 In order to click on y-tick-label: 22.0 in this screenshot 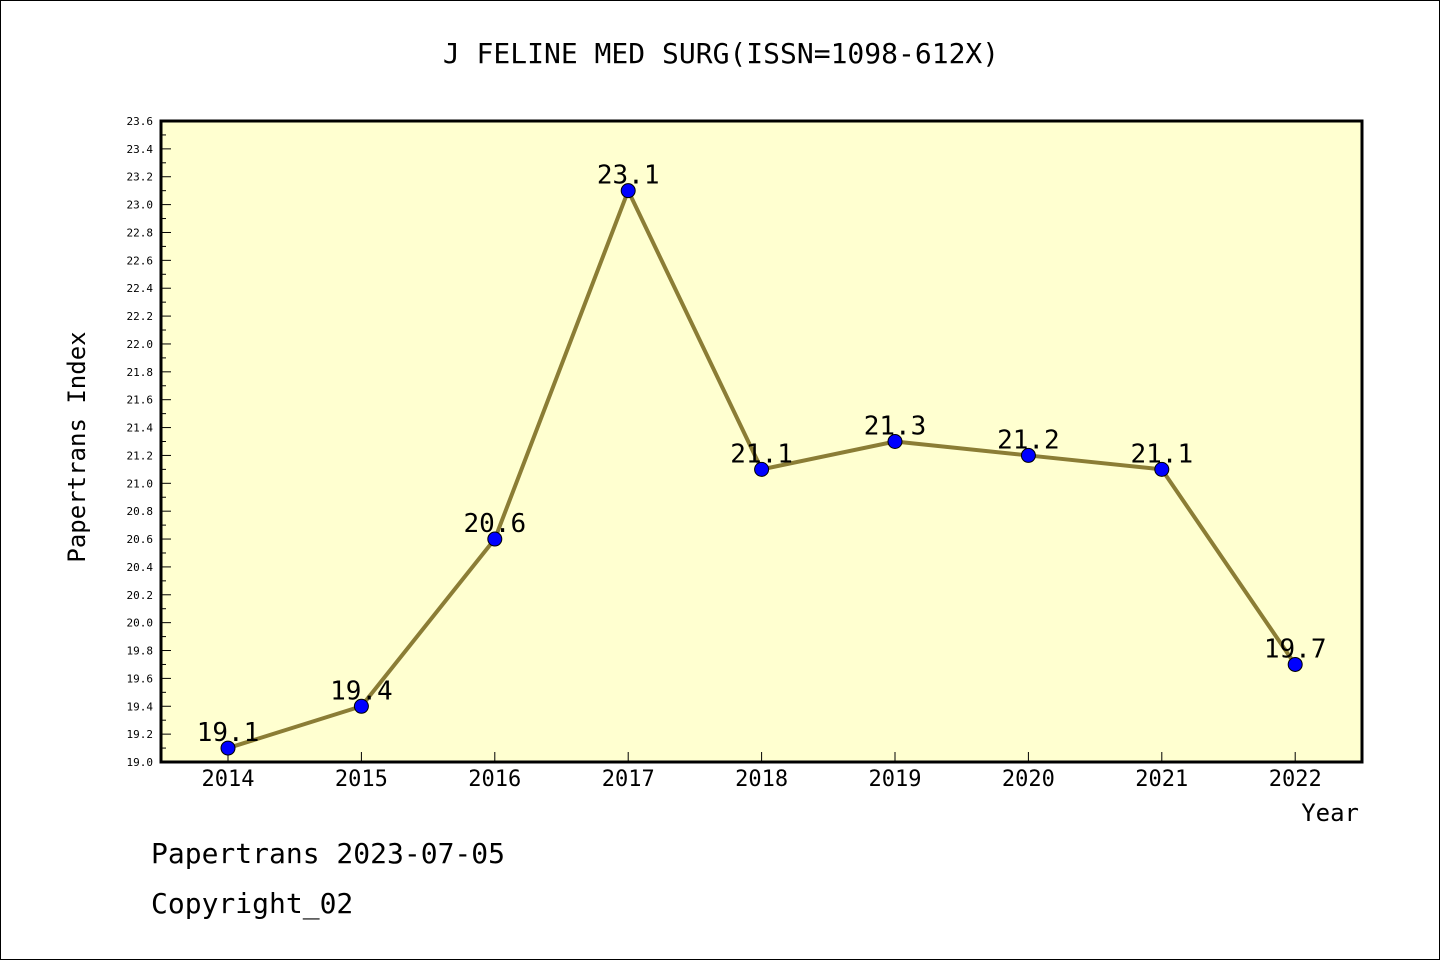, I will do `click(140, 344)`.